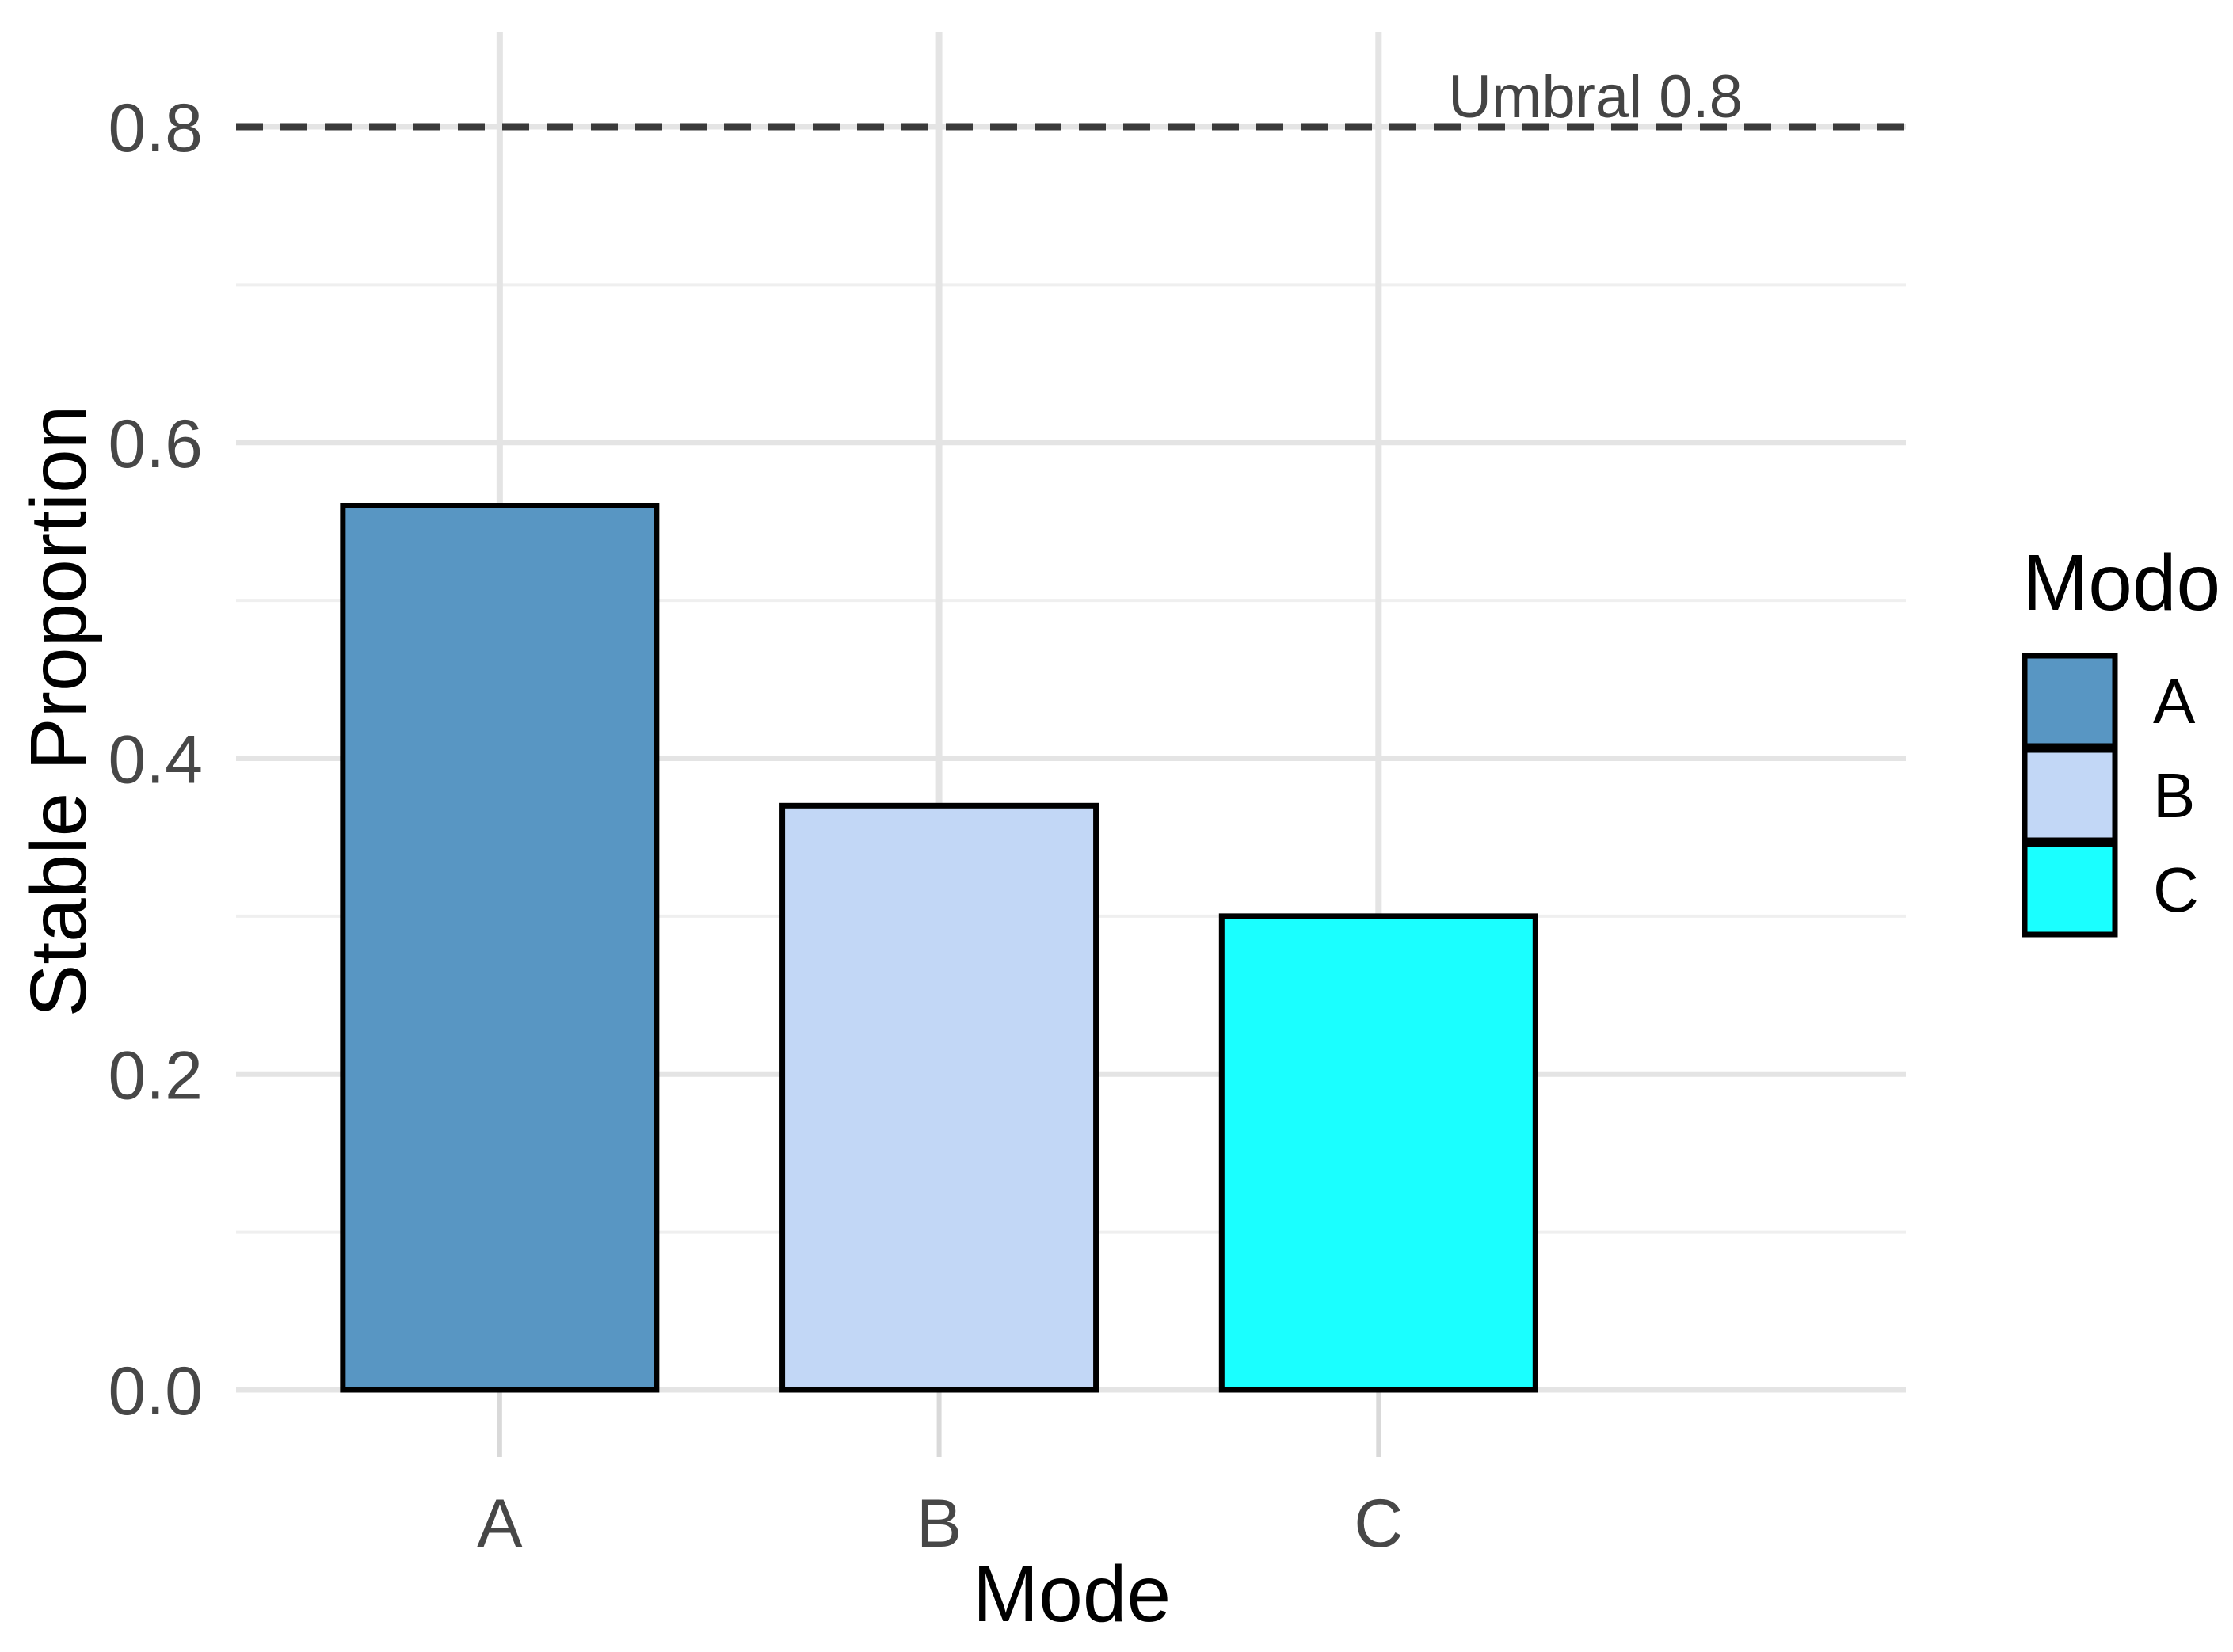 Image resolution: width=2233 pixels, height=1652 pixels. Describe the element at coordinates (2070, 889) in the screenshot. I see `legend-swatch-C` at that location.